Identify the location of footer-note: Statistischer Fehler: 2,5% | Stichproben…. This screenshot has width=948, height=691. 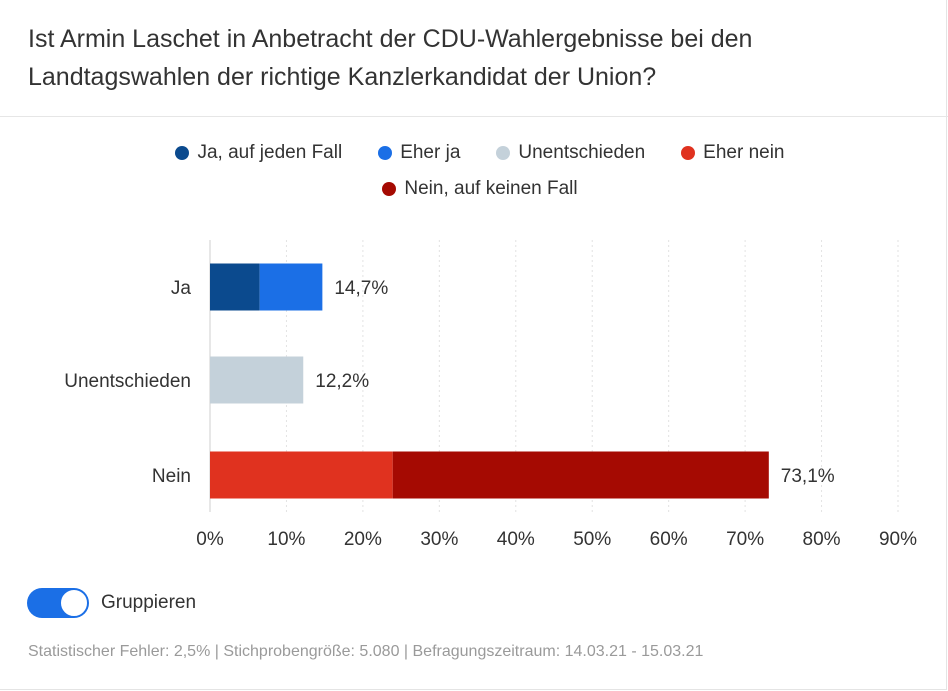
(366, 651).